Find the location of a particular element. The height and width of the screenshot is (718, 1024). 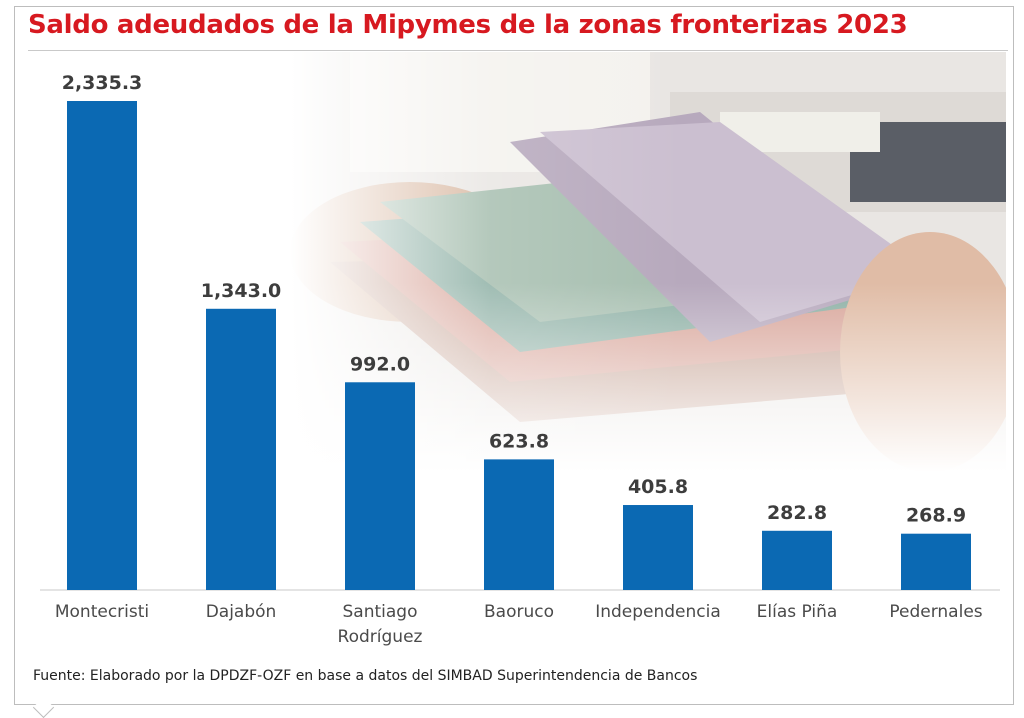

value-label-3: 623.8 is located at coordinates (519, 441).